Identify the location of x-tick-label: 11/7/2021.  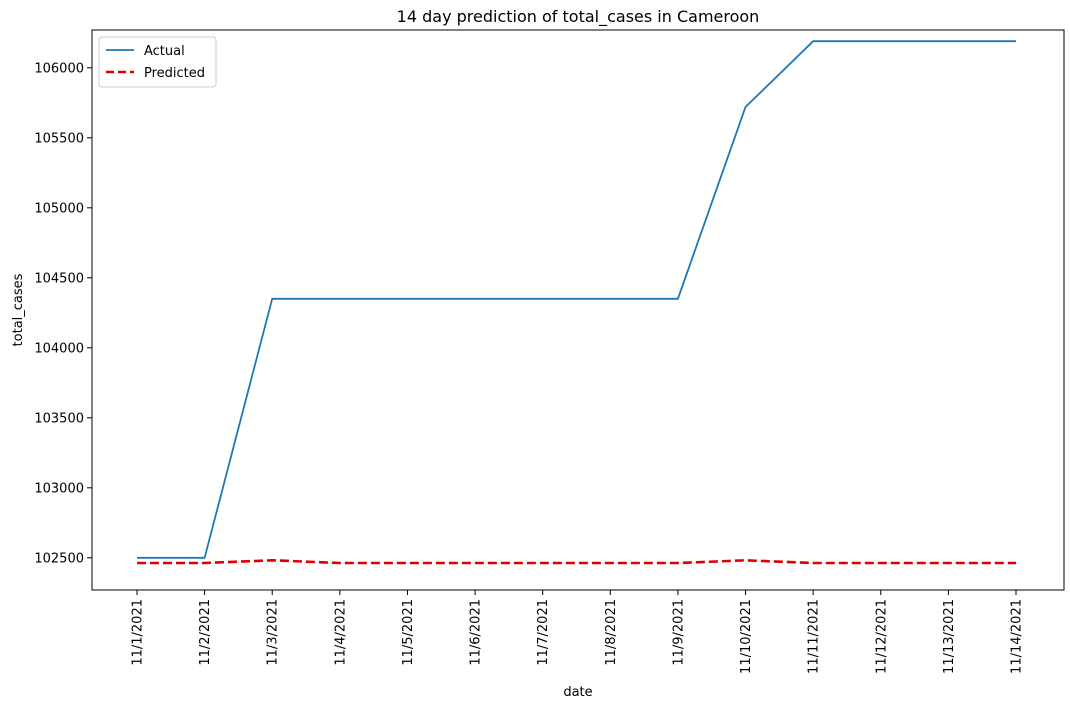
(543, 632).